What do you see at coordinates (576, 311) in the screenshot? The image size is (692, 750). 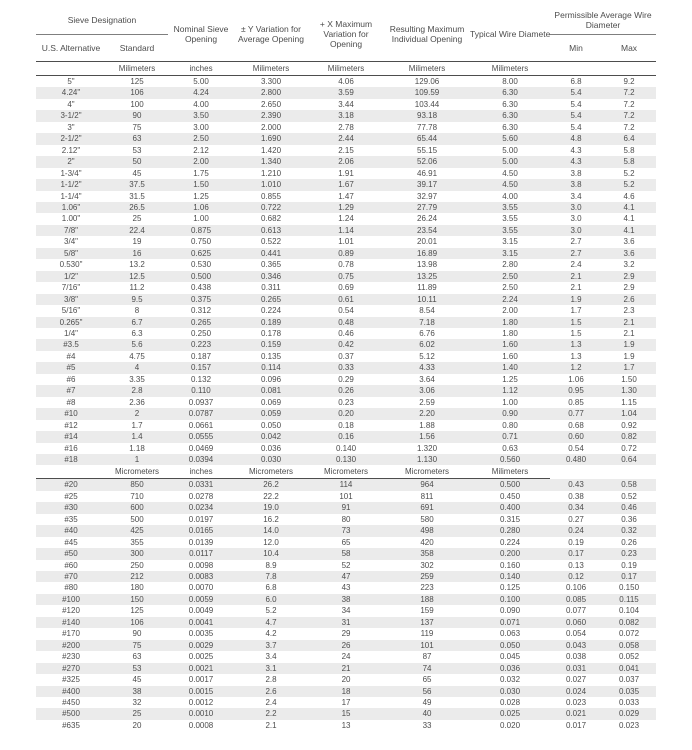 I see `cell-wire-min: 1.7` at bounding box center [576, 311].